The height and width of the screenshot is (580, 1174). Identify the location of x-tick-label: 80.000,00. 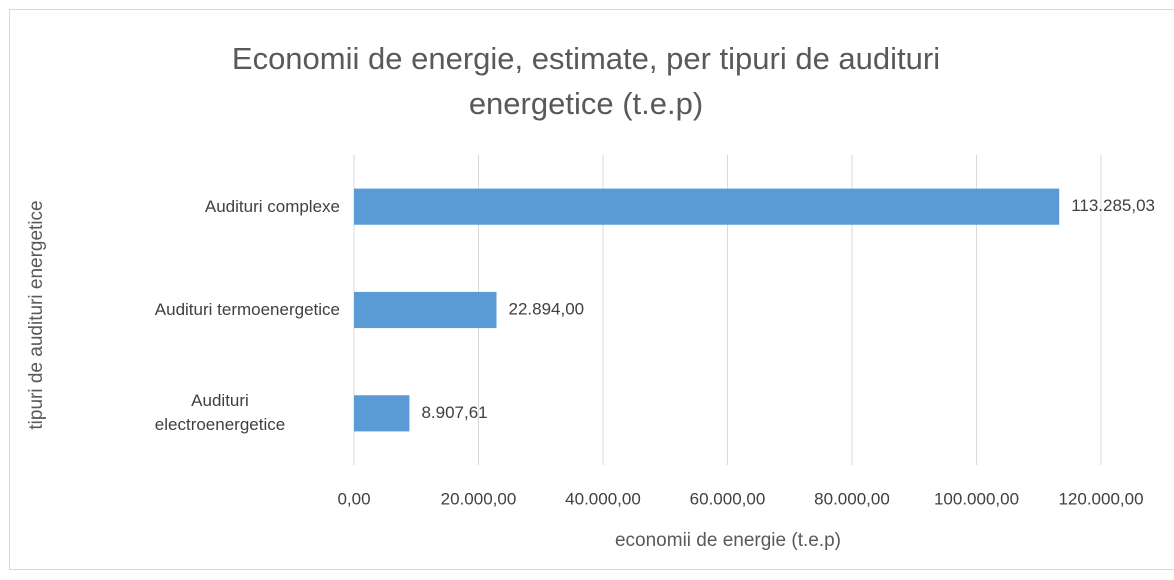
(852, 498).